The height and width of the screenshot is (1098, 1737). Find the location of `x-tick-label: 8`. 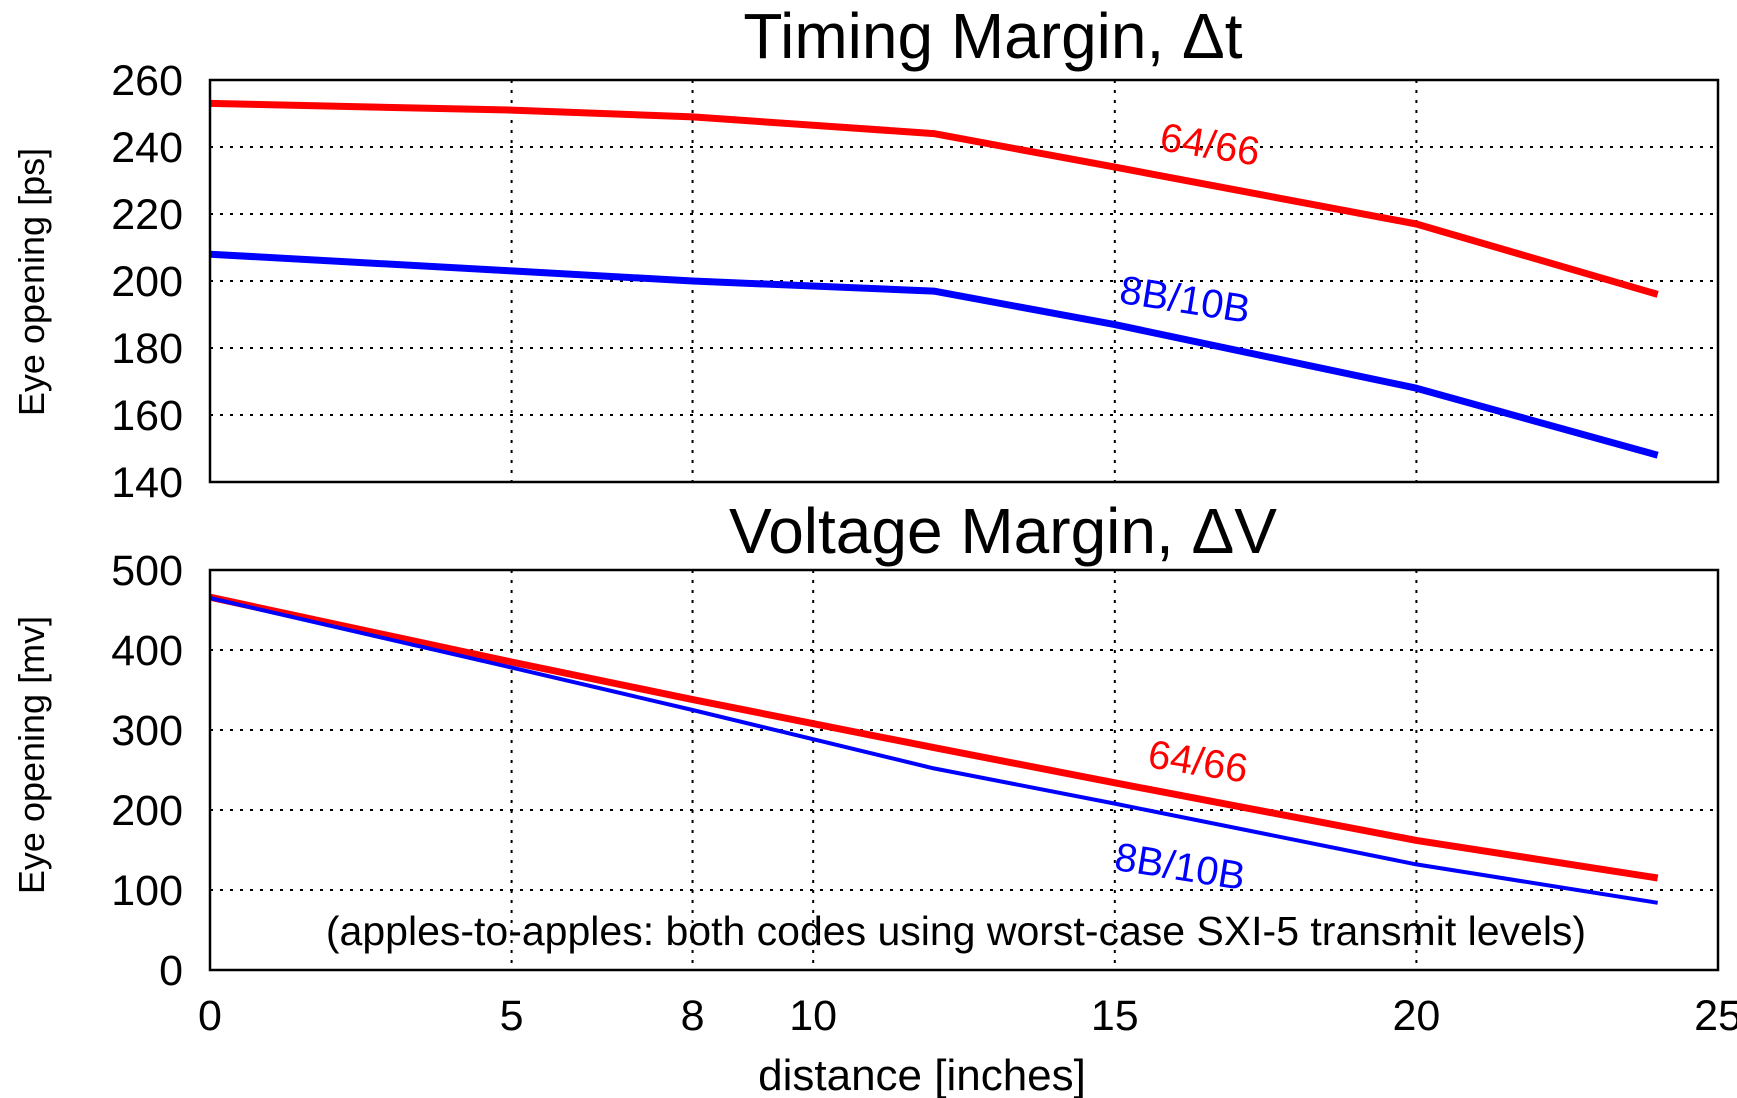

x-tick-label: 8 is located at coordinates (693, 1016).